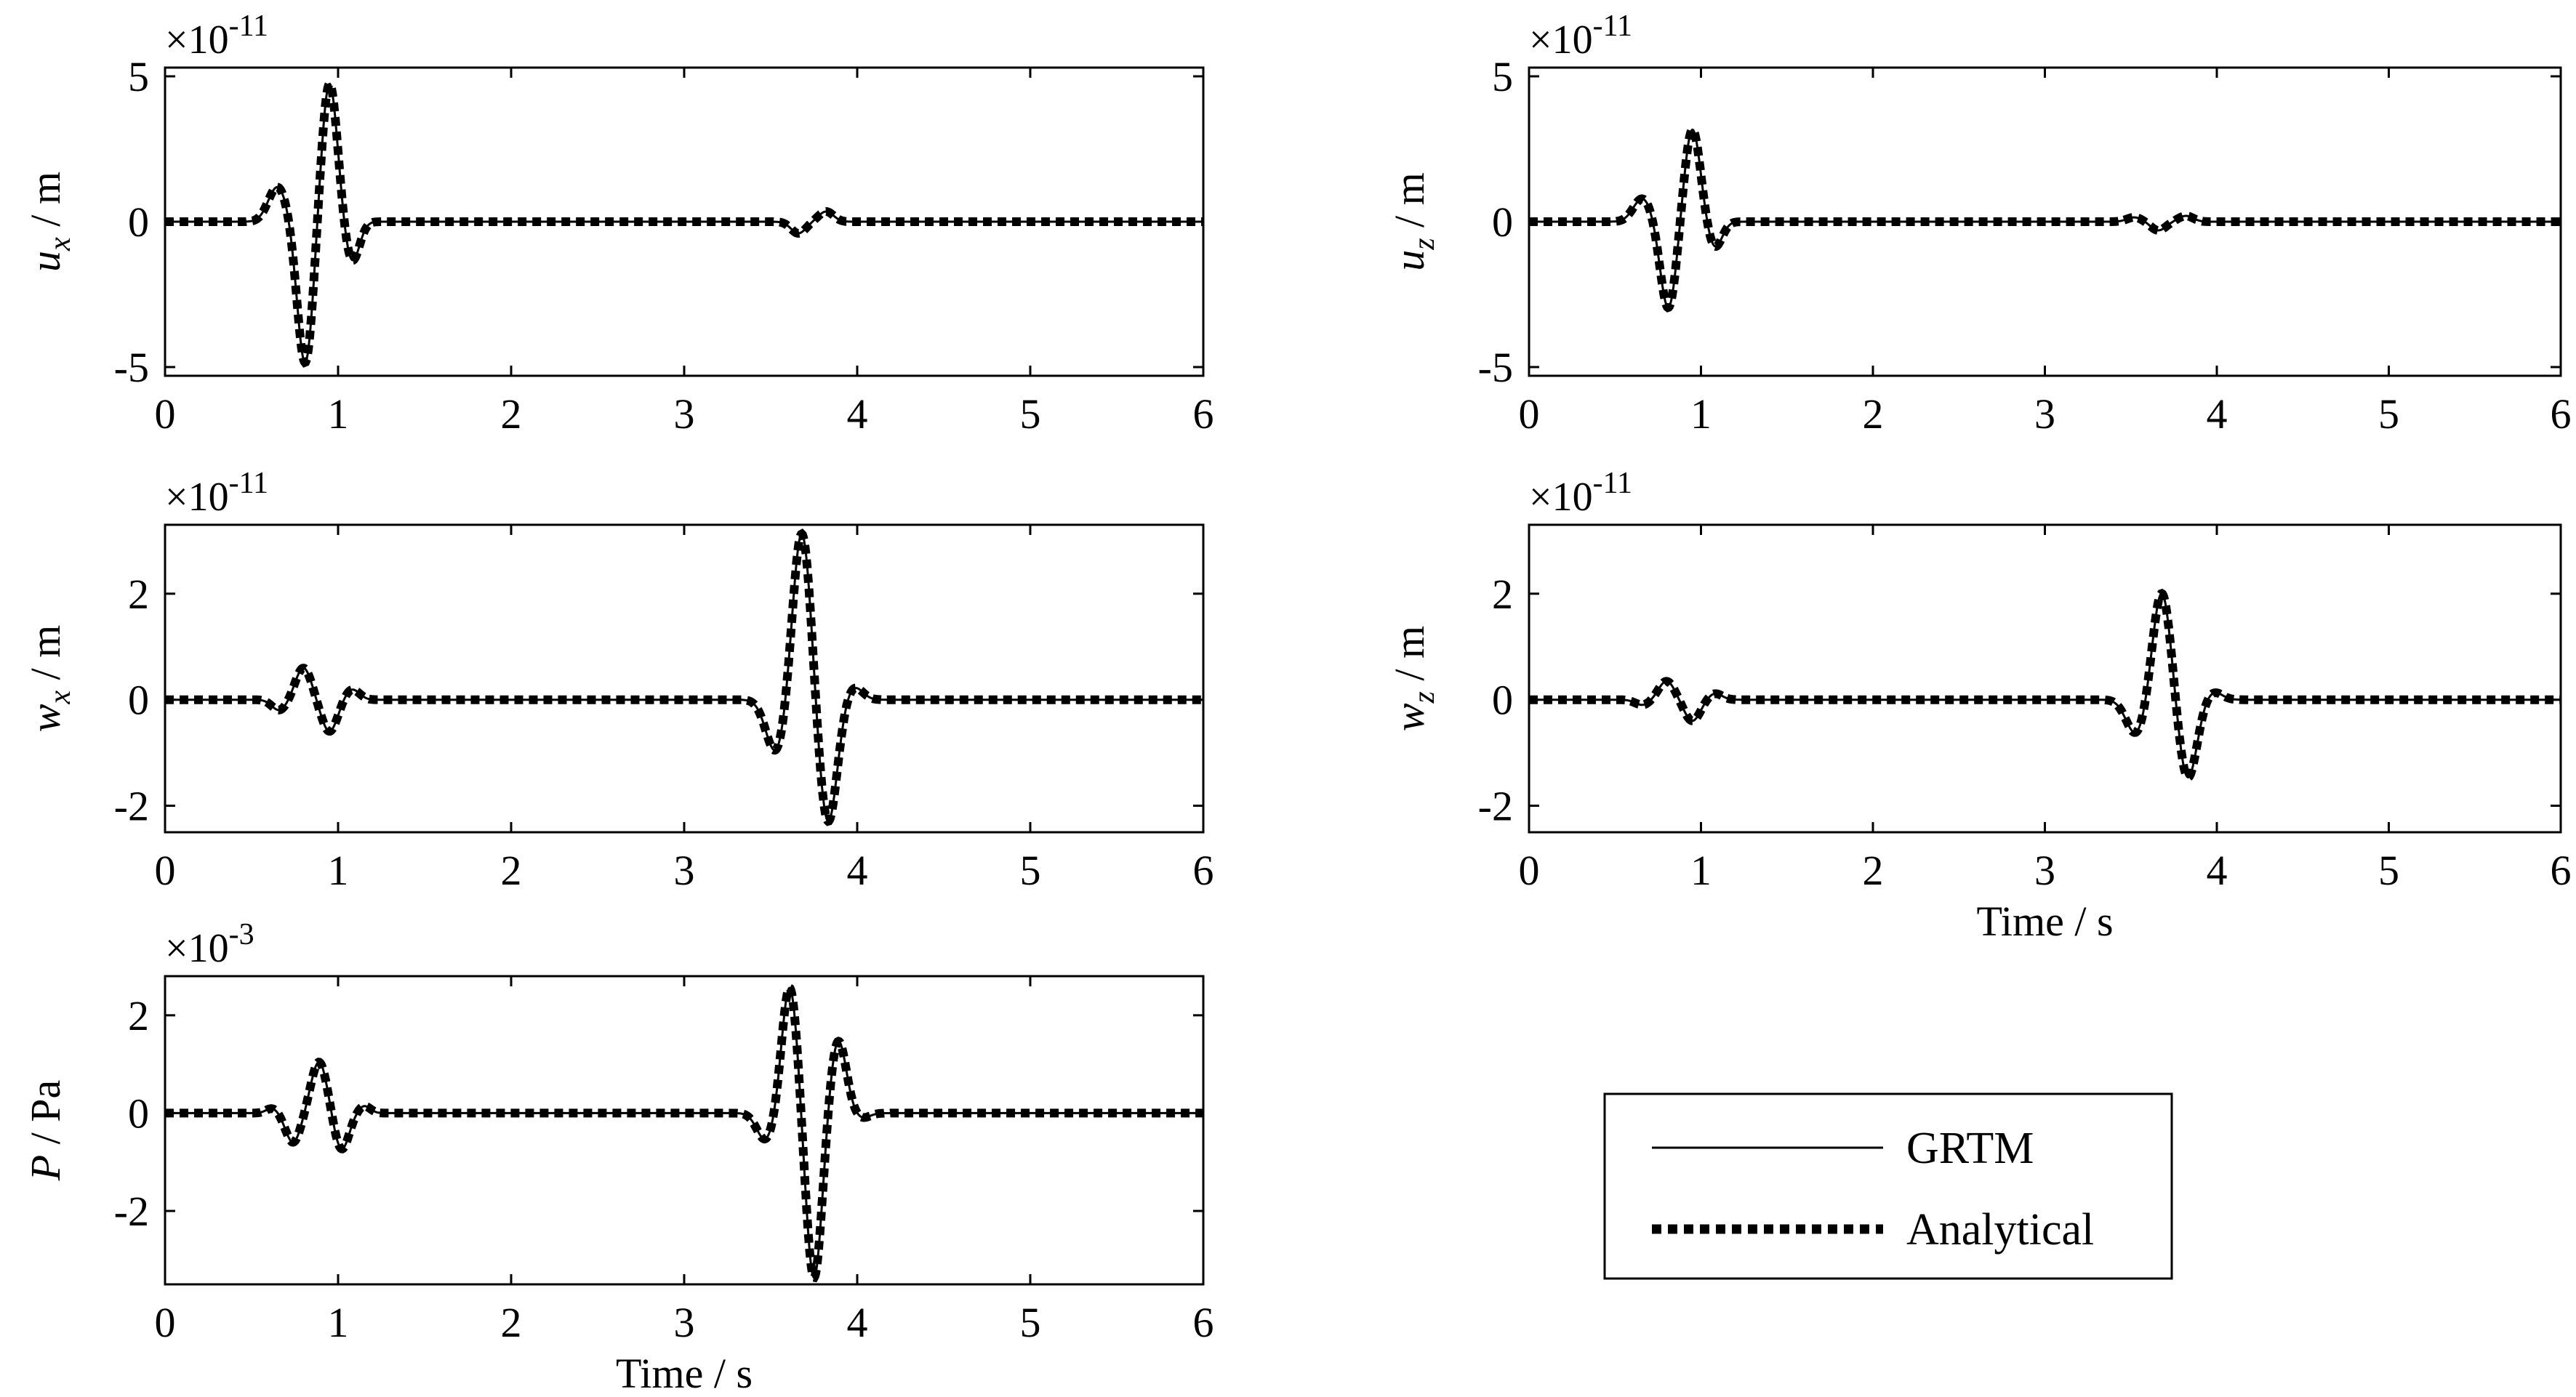 Image resolution: width=2576 pixels, height=1397 pixels. What do you see at coordinates (138, 222) in the screenshot?
I see `ux-ytick-label: 0` at bounding box center [138, 222].